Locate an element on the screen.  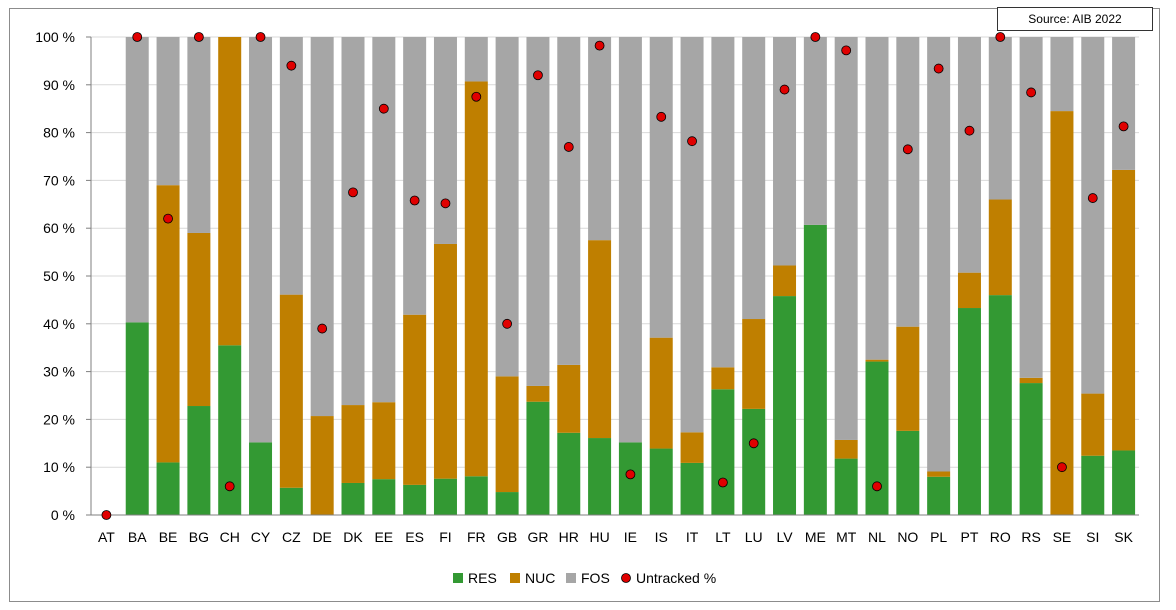
y-tick-label: 20 % is located at coordinates (59, 419).